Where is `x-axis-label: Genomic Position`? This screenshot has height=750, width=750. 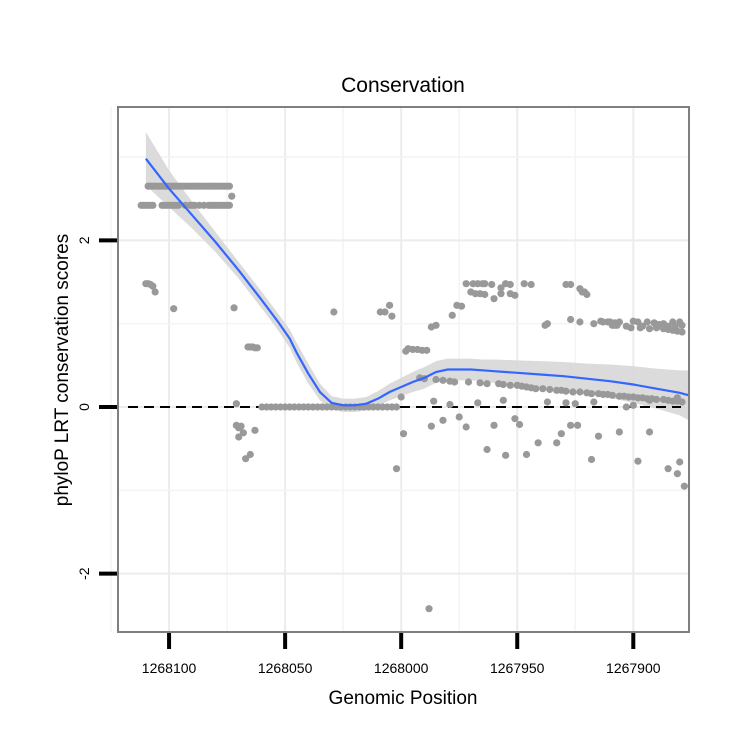 x-axis-label: Genomic Position is located at coordinates (403, 698).